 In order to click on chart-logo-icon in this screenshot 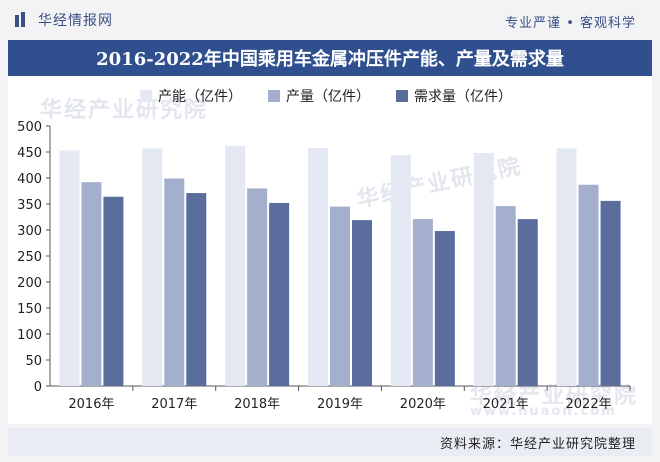, I will do `click(20, 19)`.